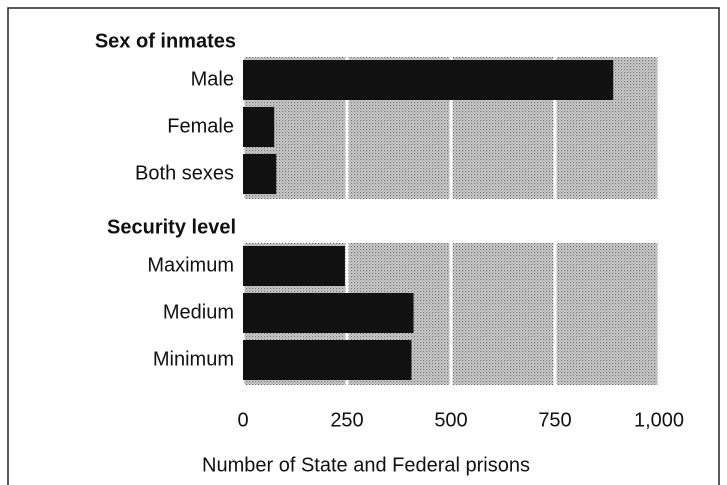 The width and height of the screenshot is (727, 485). What do you see at coordinates (366, 465) in the screenshot?
I see `x-axis-label: Number of State and Federal prisons` at bounding box center [366, 465].